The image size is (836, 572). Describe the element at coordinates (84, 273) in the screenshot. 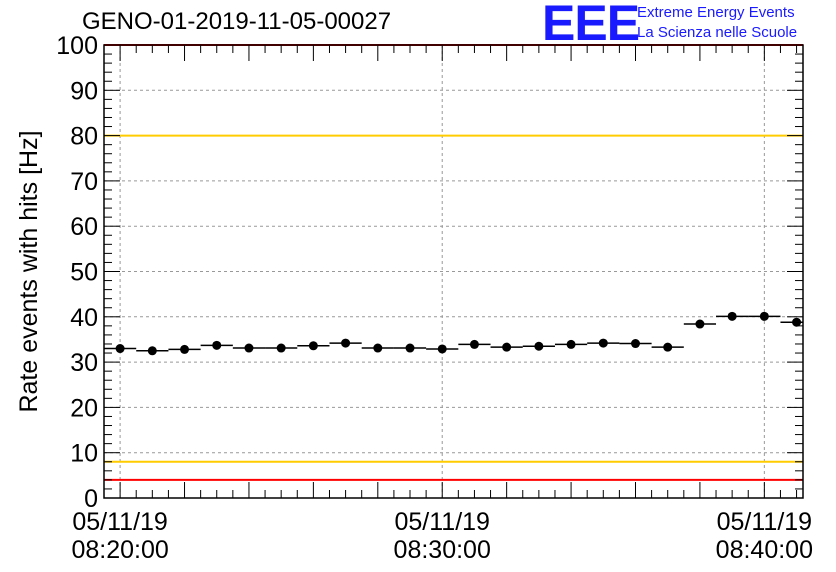

I see `y-tick-label: 50` at that location.